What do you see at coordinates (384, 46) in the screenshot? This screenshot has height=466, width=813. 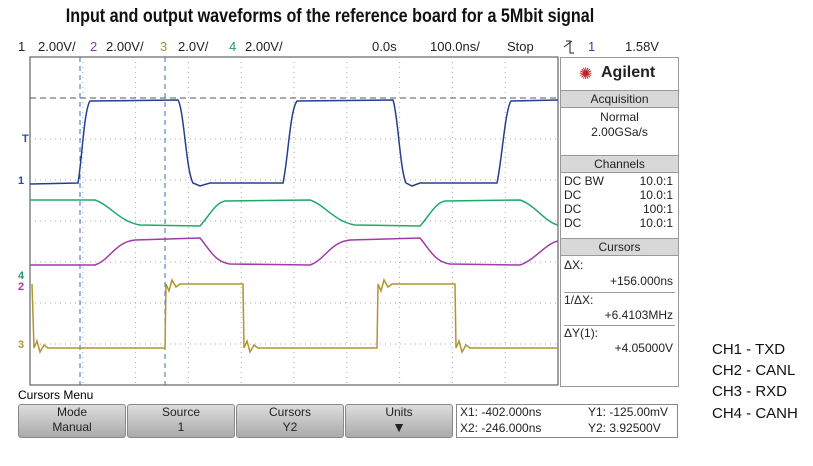 I see `time-offset: 0.0s` at bounding box center [384, 46].